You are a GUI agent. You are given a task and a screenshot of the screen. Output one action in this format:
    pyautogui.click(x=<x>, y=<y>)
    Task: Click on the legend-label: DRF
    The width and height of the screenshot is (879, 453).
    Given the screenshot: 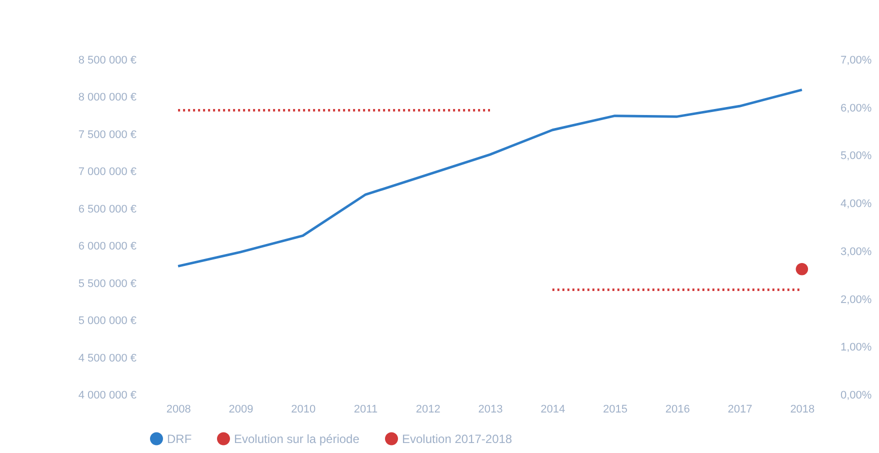 What is the action you would take?
    pyautogui.click(x=179, y=439)
    